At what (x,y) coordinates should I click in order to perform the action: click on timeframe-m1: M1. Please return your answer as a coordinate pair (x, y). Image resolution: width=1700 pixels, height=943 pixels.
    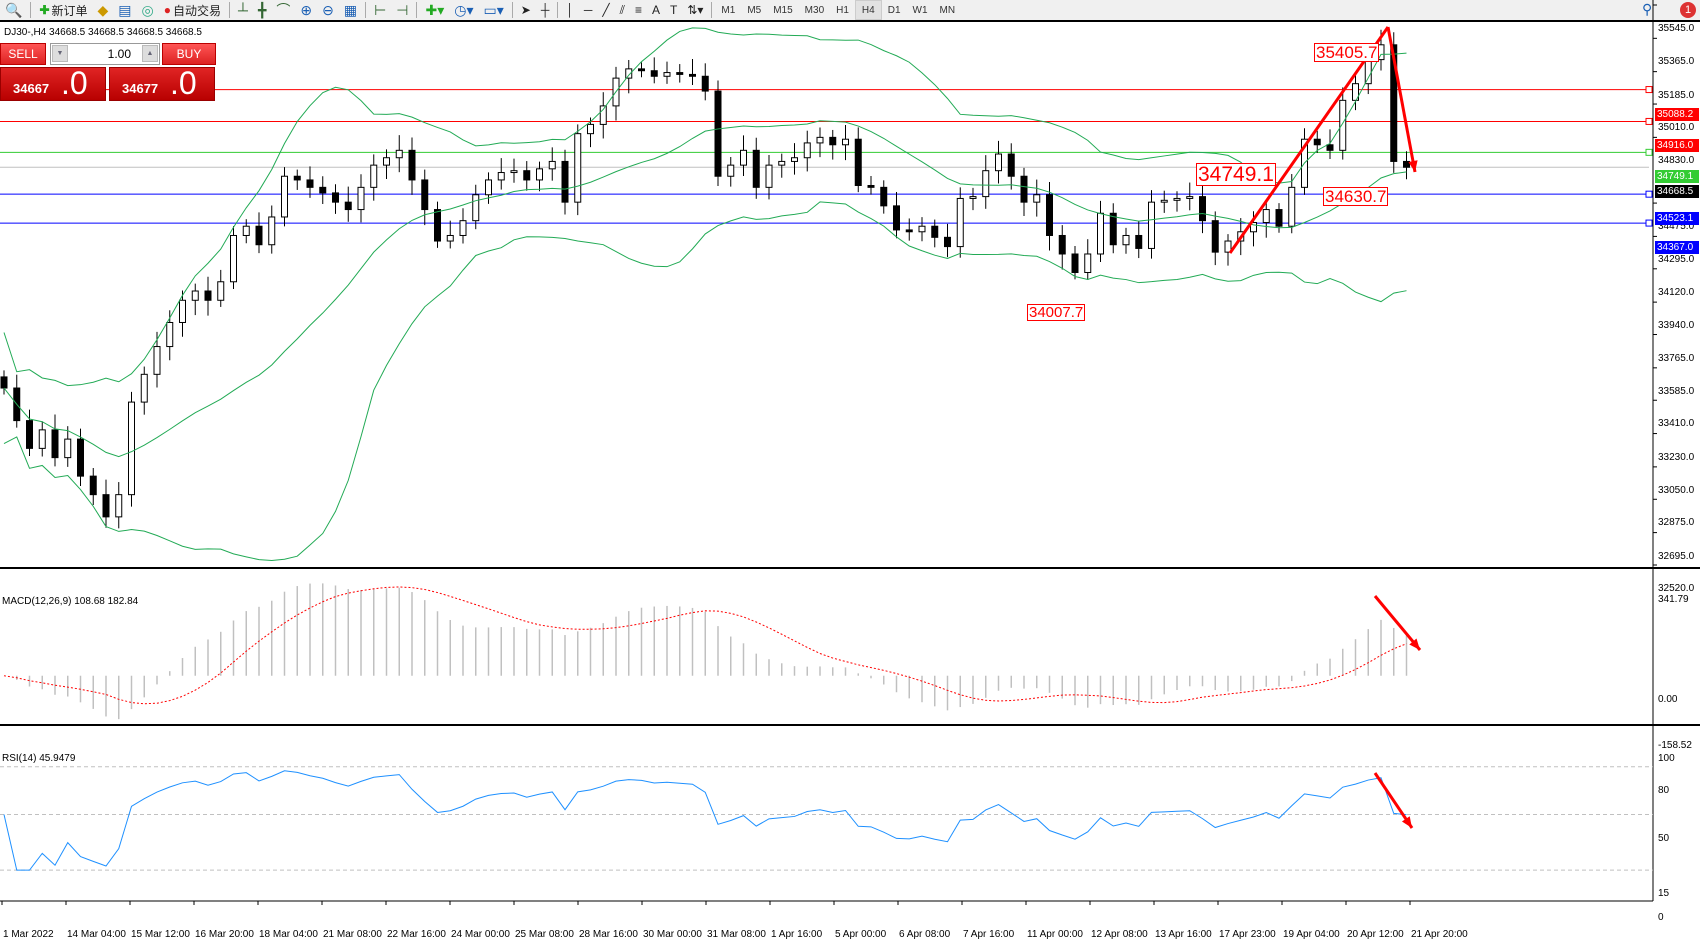
    Looking at the image, I should click on (728, 10).